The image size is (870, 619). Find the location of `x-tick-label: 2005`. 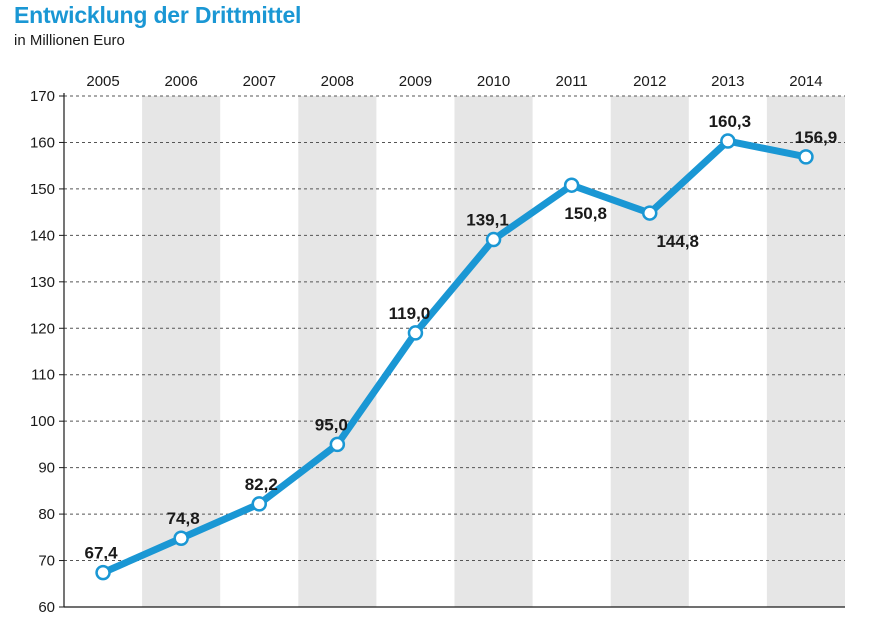

x-tick-label: 2005 is located at coordinates (102, 81).